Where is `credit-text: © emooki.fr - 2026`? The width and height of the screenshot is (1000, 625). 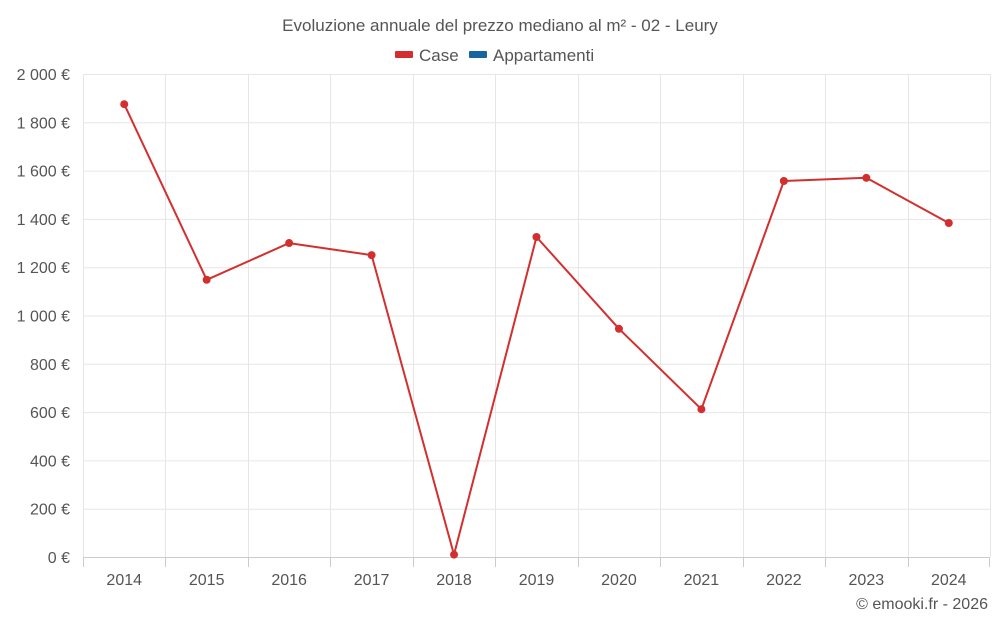 credit-text: © emooki.fr - 2026 is located at coordinates (922, 604).